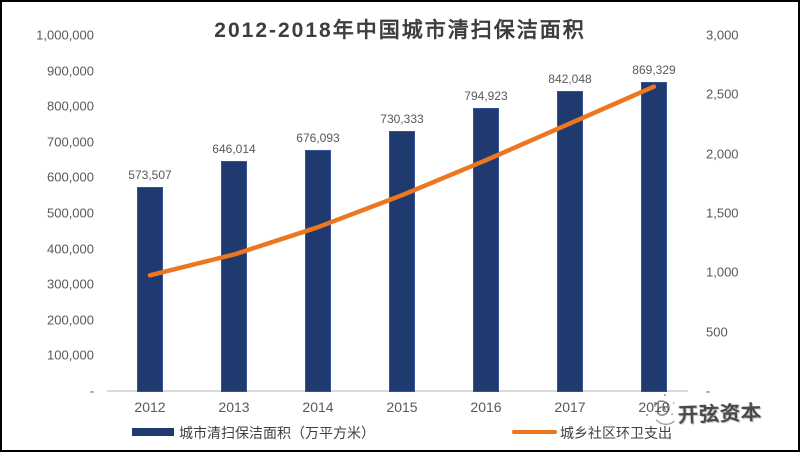 The height and width of the screenshot is (452, 800). I want to click on bar-value-label: 646,014, so click(234, 149).